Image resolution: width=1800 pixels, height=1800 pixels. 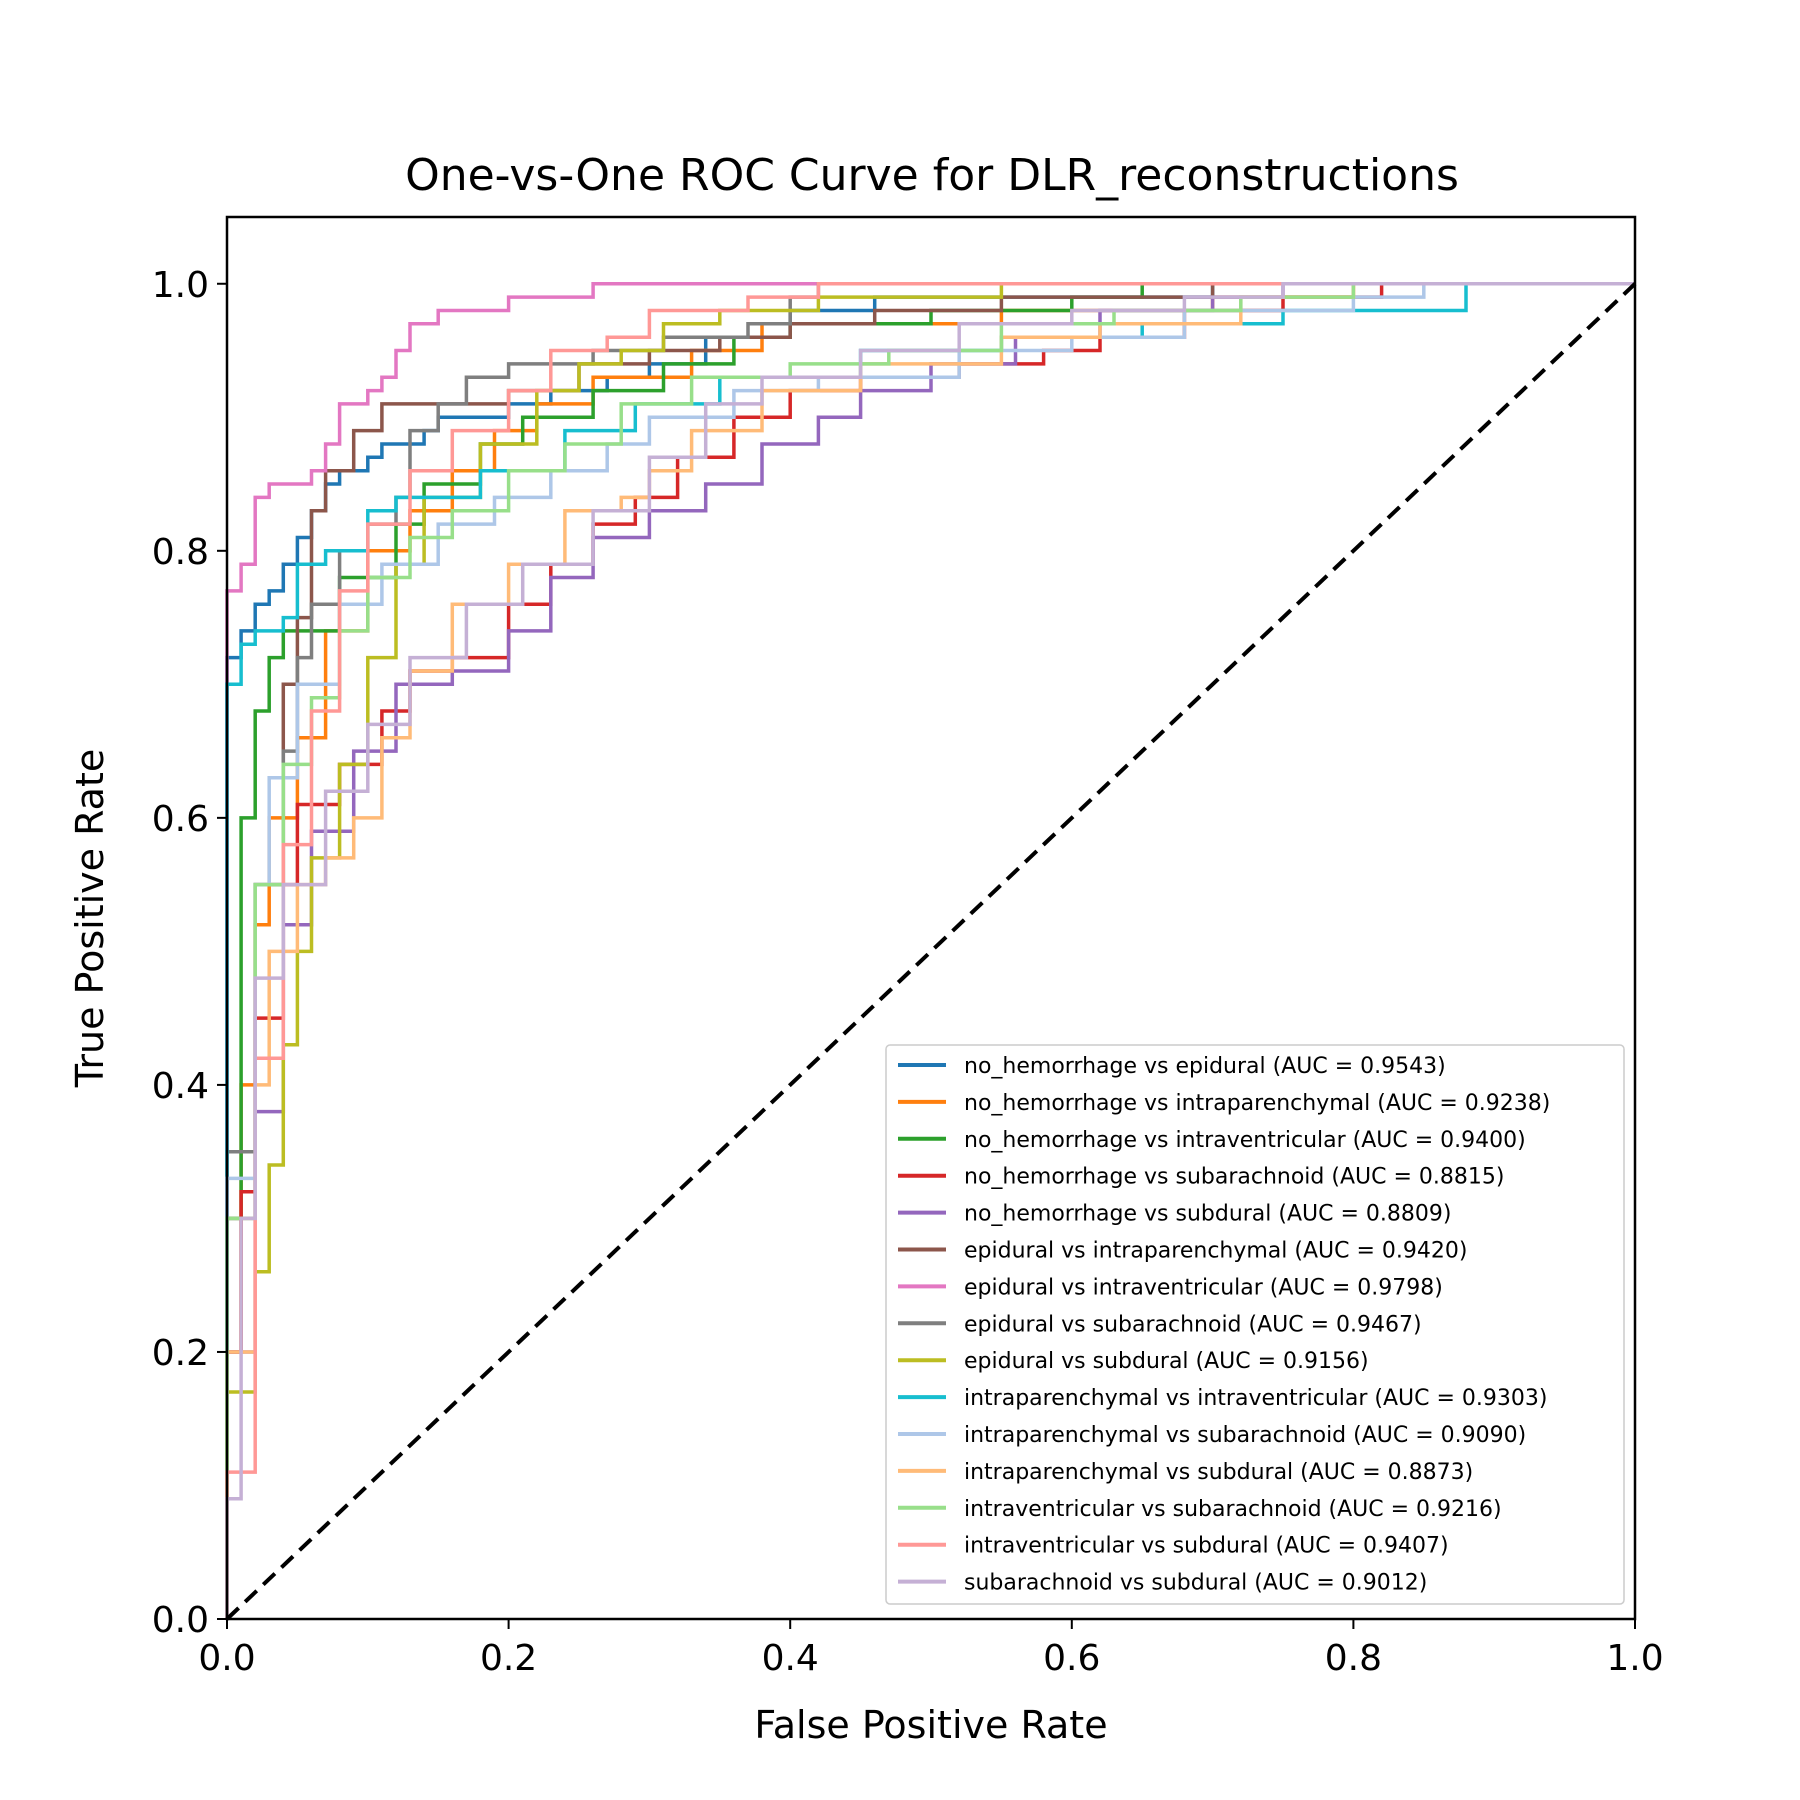 I want to click on y-tick-label: 0.0, so click(x=180, y=1620).